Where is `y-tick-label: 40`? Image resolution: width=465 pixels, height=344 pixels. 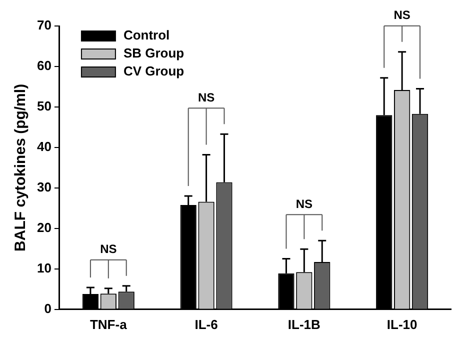
y-tick-label: 40 is located at coordinates (44, 146).